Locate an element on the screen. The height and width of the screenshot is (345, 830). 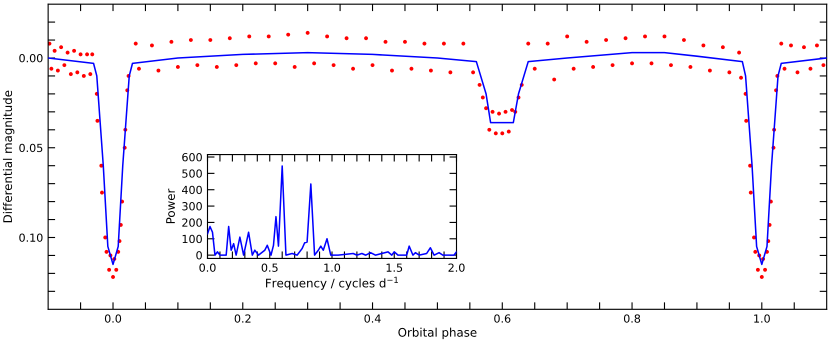
y-tick-label: 300 is located at coordinates (192, 206).